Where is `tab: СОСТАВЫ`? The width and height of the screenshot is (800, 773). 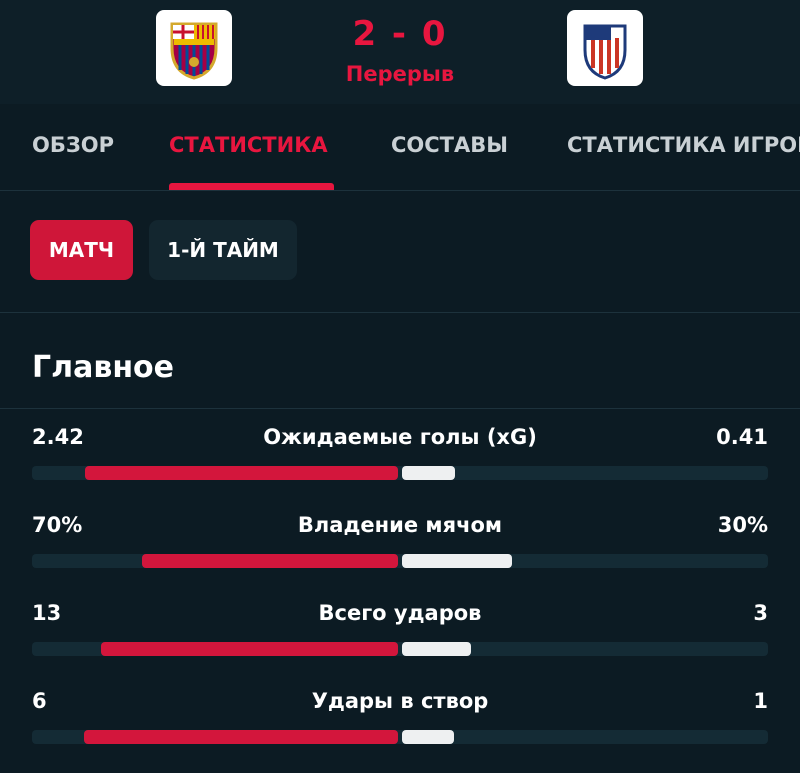 tab: СОСТАВЫ is located at coordinates (450, 145).